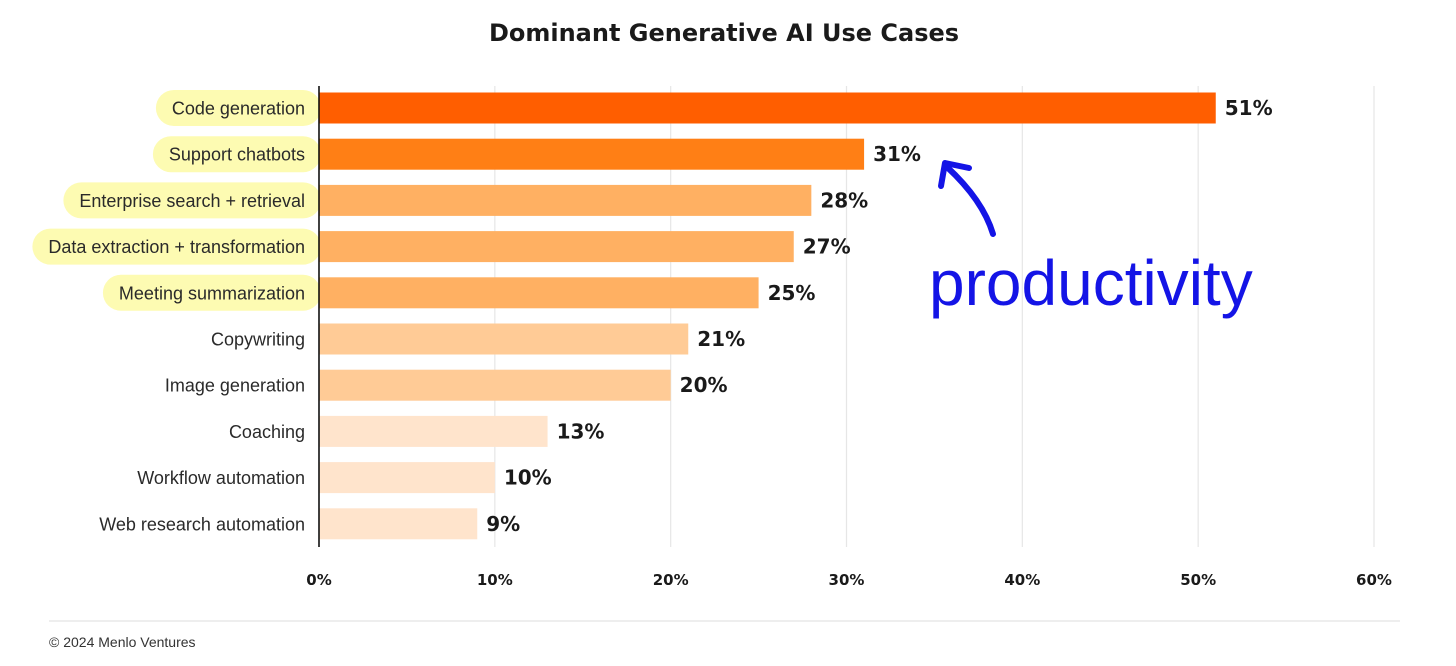  I want to click on x-tick-label: 30%, so click(847, 580).